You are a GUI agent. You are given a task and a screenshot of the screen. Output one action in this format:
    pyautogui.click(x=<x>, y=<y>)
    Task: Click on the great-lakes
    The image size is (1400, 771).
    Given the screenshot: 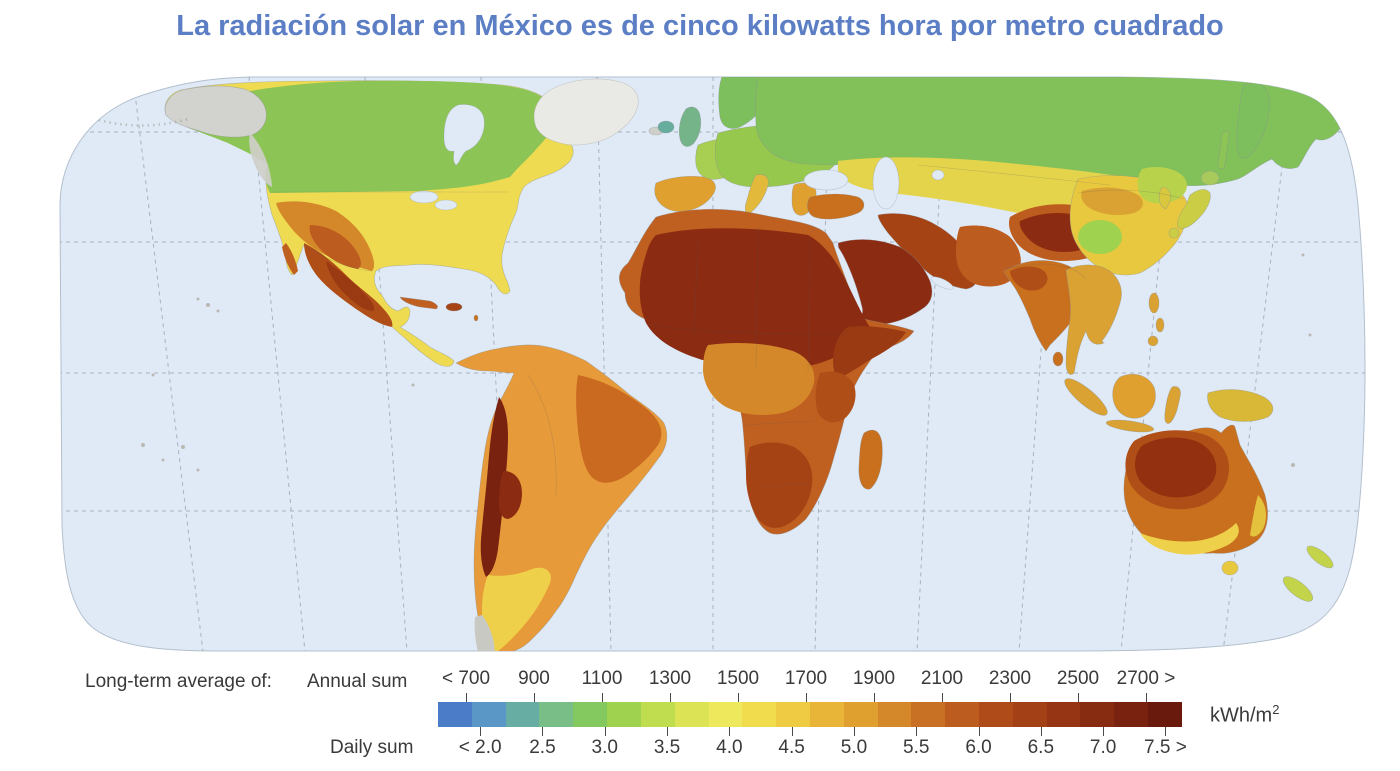 What is the action you would take?
    pyautogui.click(x=424, y=197)
    